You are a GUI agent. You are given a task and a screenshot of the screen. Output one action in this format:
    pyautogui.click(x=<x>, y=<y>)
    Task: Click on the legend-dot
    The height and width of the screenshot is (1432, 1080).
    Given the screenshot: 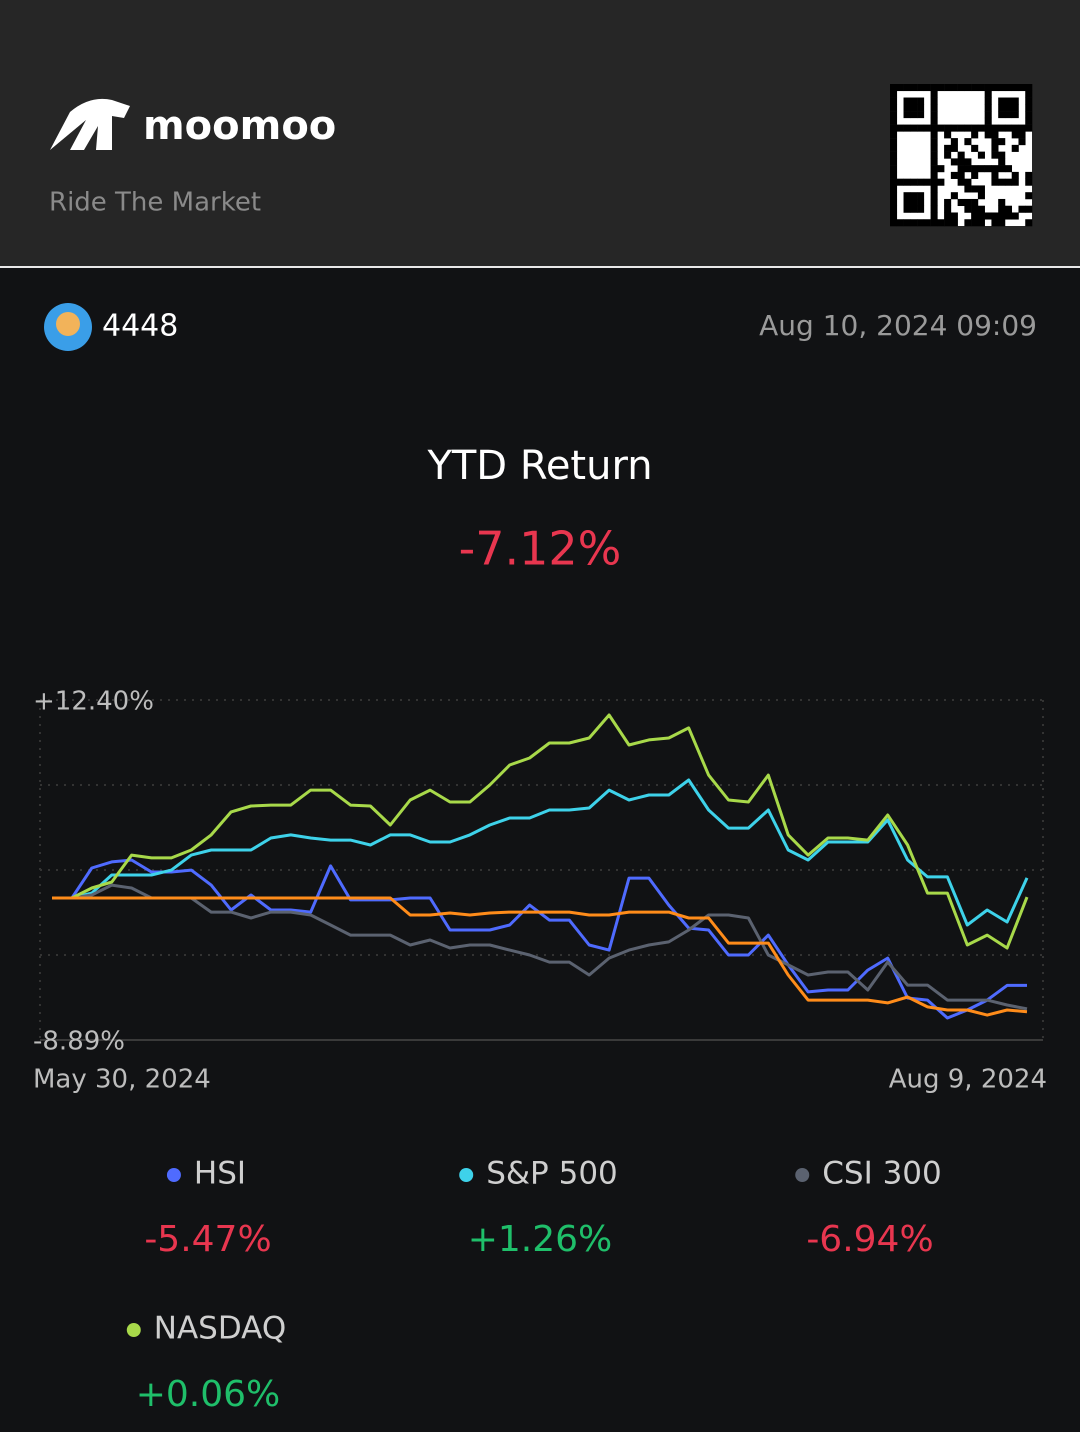 What is the action you would take?
    pyautogui.click(x=173, y=1175)
    